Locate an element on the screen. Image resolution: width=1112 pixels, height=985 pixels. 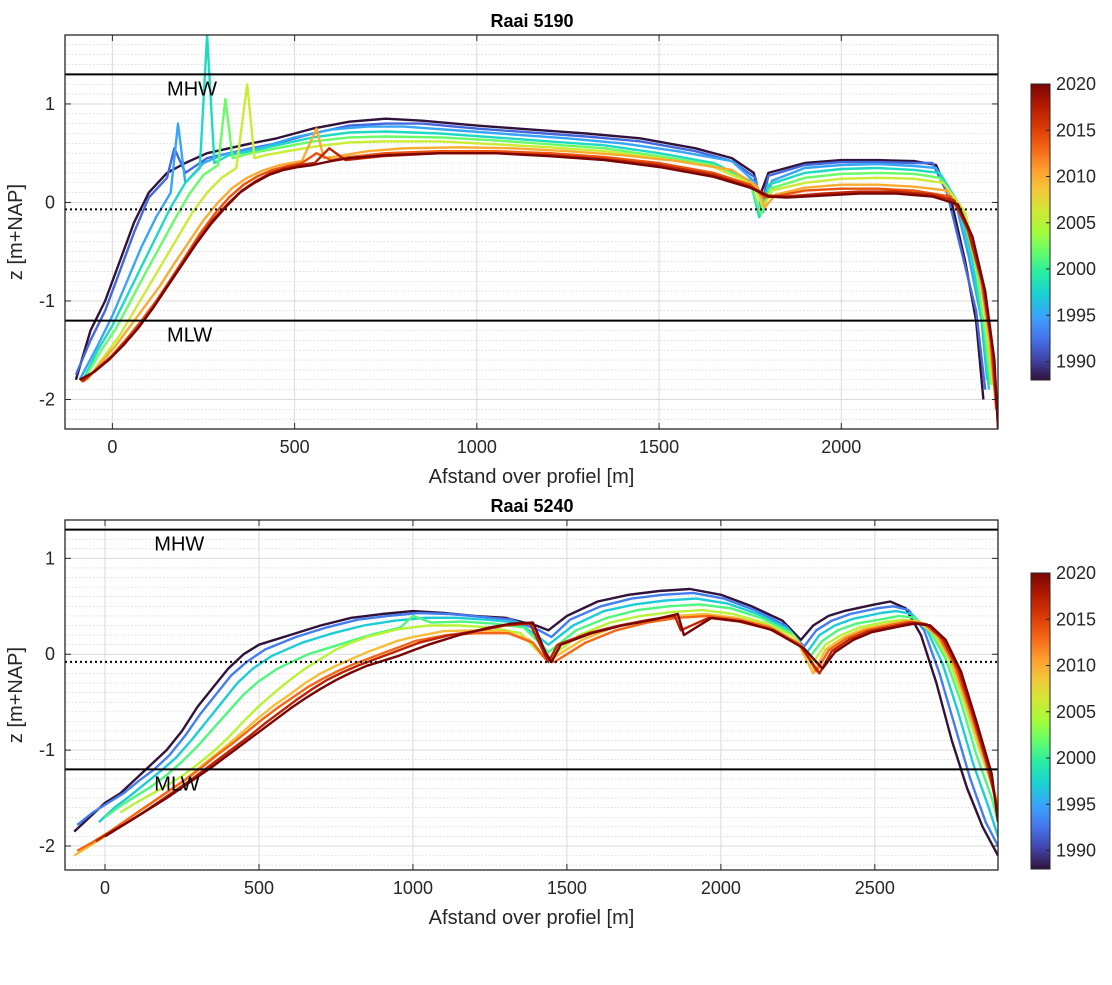
chart-title: Raai 5240 is located at coordinates (531, 506).